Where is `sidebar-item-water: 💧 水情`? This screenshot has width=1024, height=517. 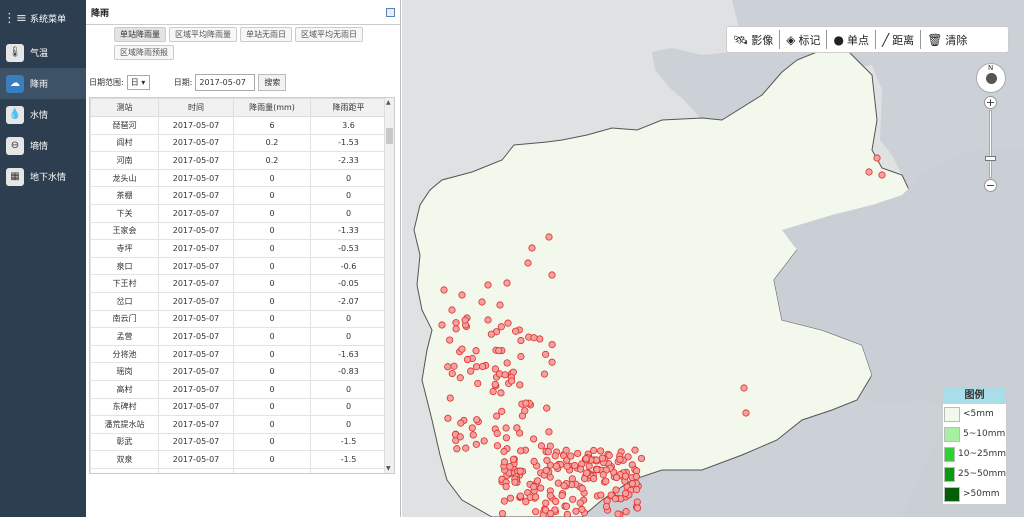 sidebar-item-water: 💧 水情 is located at coordinates (43, 114).